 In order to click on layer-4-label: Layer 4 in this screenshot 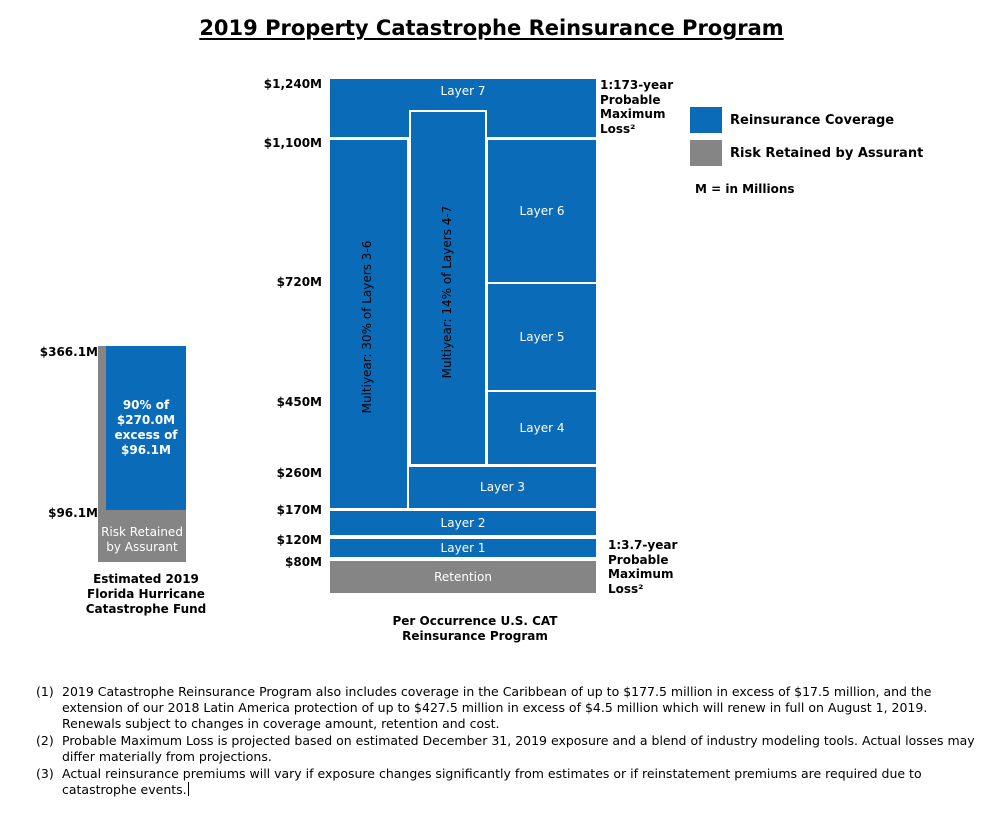, I will do `click(542, 427)`.